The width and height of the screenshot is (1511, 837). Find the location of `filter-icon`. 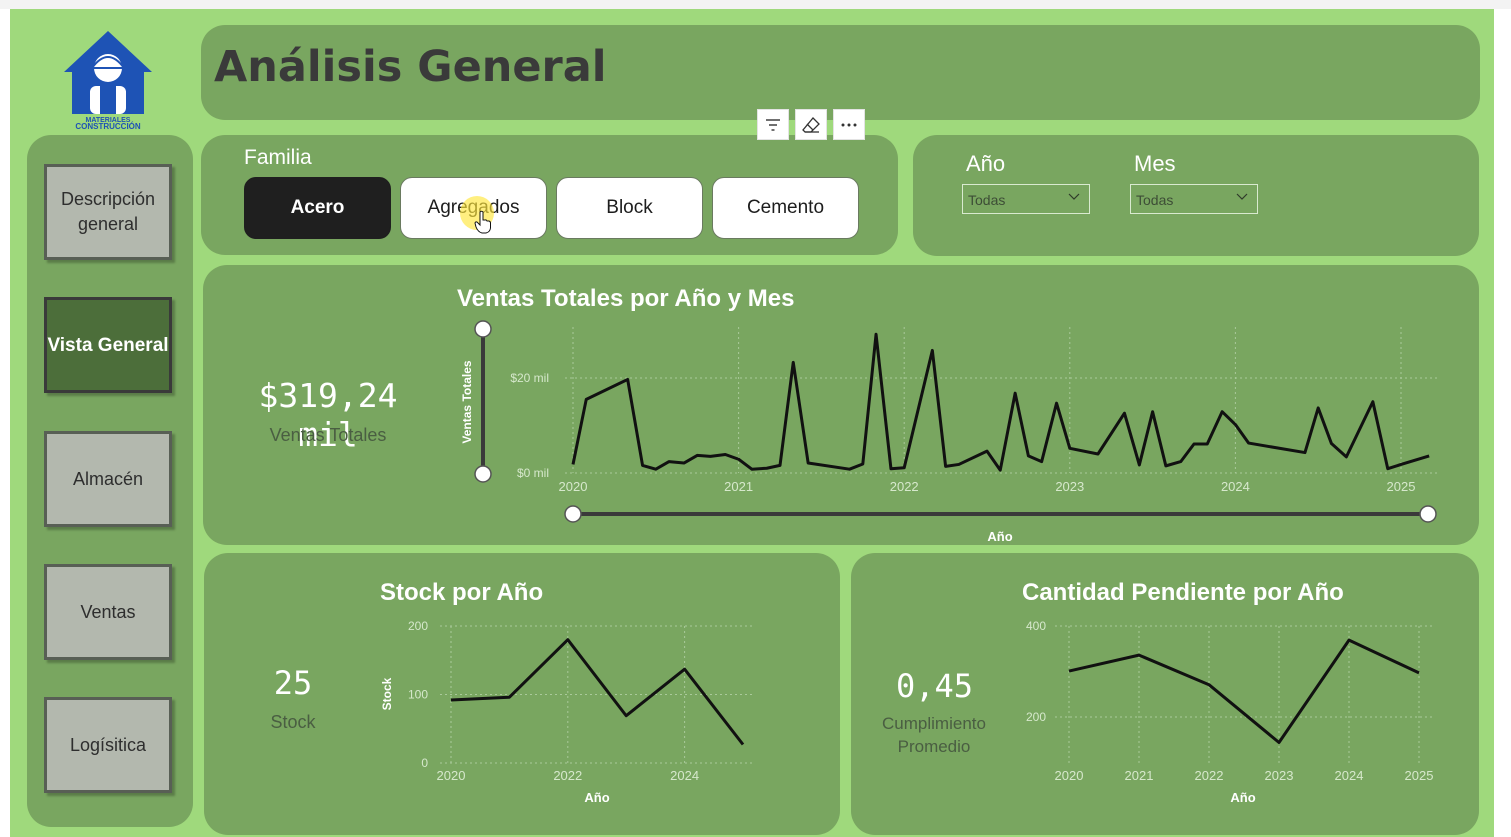

filter-icon is located at coordinates (773, 124).